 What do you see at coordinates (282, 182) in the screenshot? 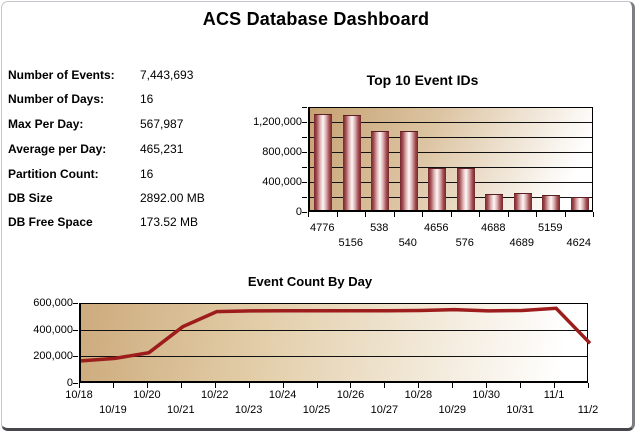
I see `bar-chart-ytick-label: 400,000` at bounding box center [282, 182].